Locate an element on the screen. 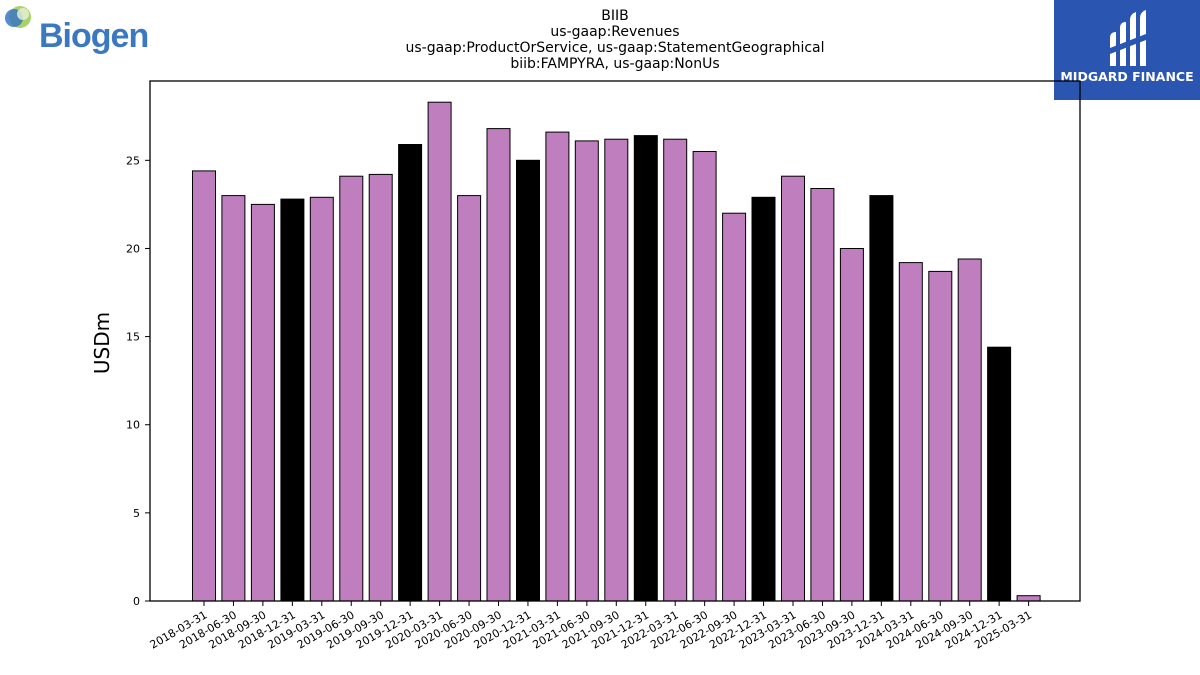  y-tick-label-10: 10 is located at coordinates (133, 425).